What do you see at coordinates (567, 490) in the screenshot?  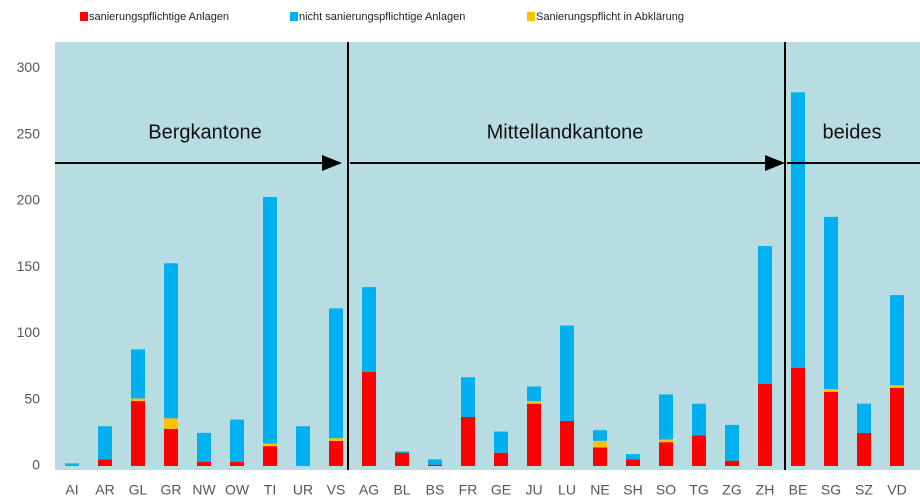 I see `x-tick-label: LU` at bounding box center [567, 490].